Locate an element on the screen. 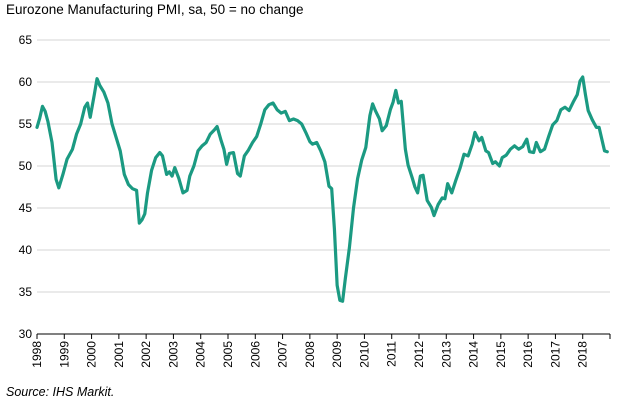 Image resolution: width=621 pixels, height=405 pixels. x-tick-label-2015: 2015 is located at coordinates (501, 354).